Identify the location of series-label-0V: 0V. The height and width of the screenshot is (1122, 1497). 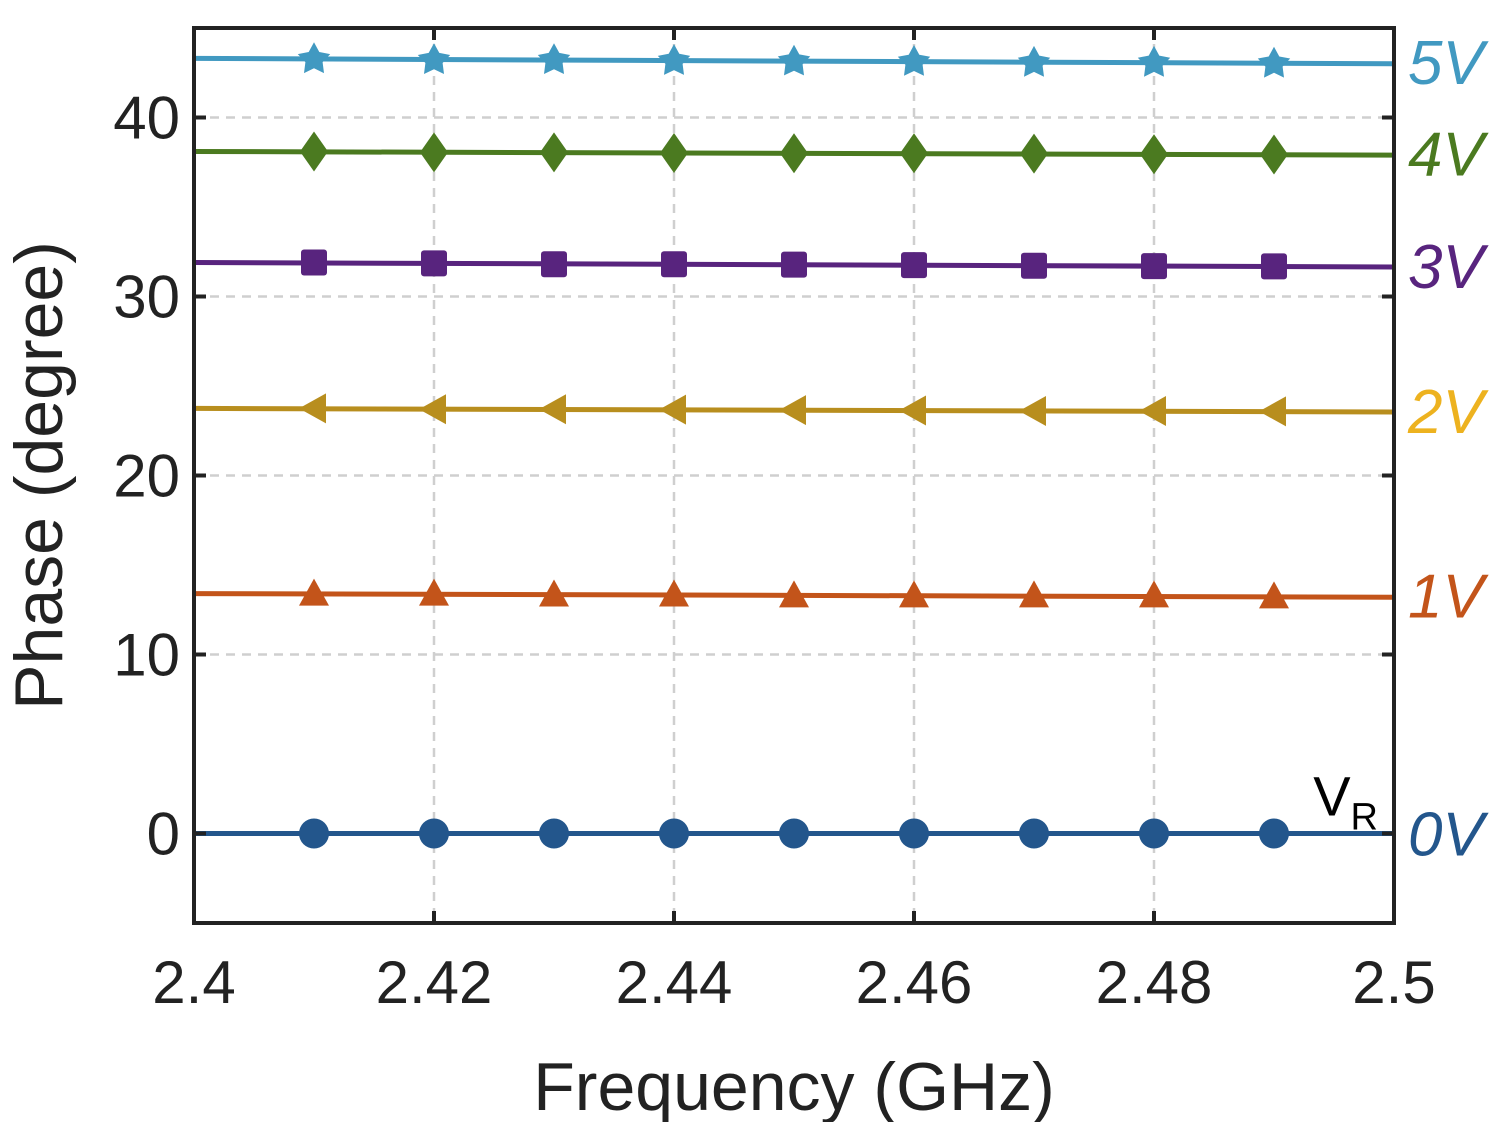
(1448, 835).